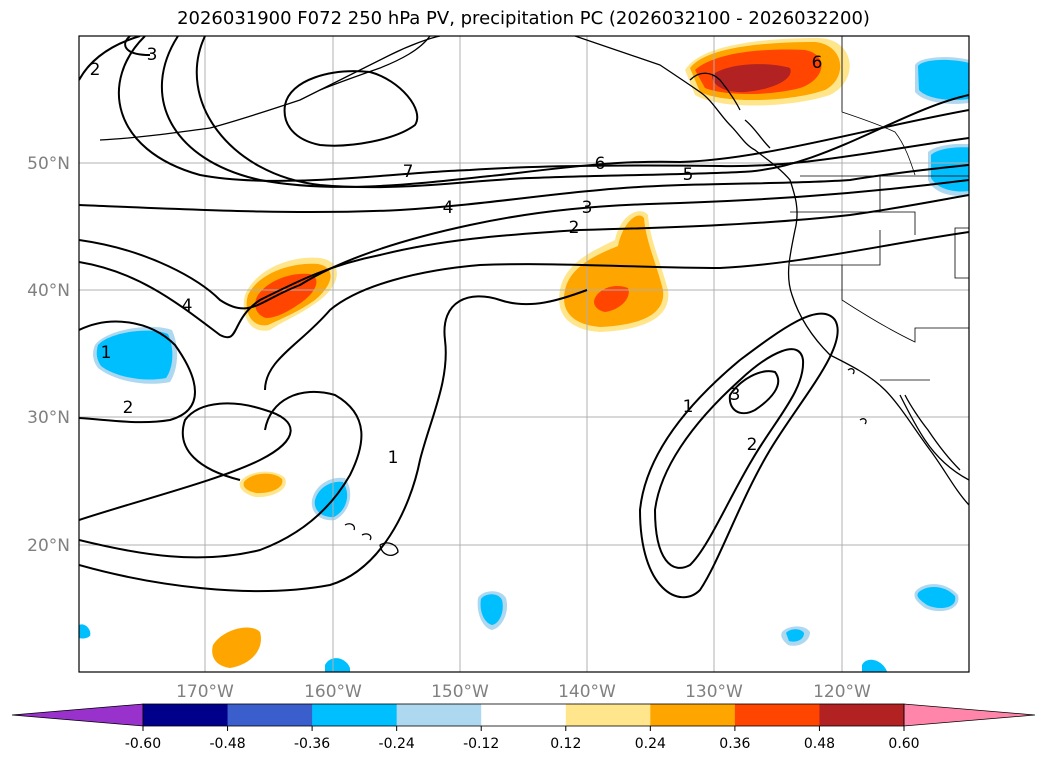  Describe the element at coordinates (333, 692) in the screenshot. I see `lon-label: 160°W` at that location.